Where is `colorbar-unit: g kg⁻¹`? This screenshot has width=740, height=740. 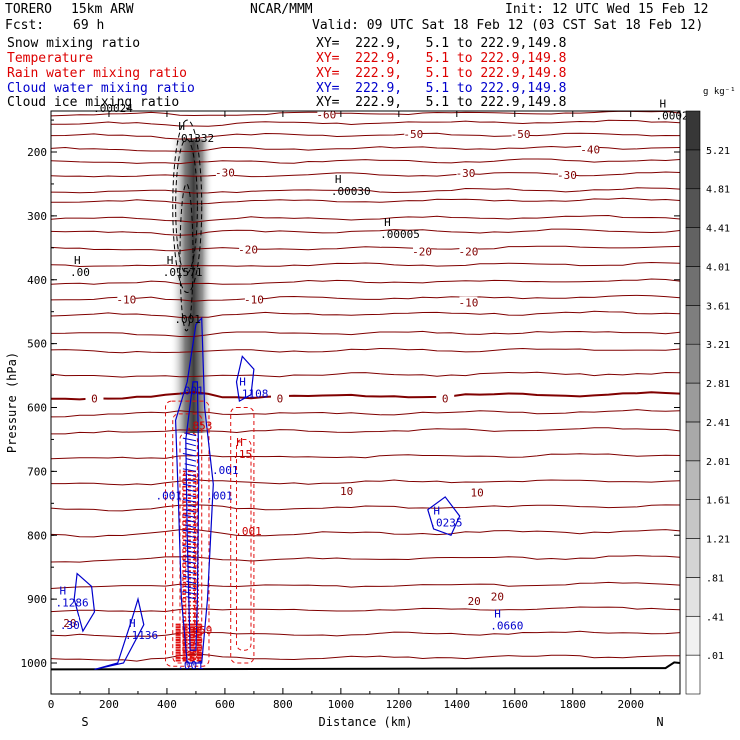
colorbar-unit: g kg⁻¹ is located at coordinates (719, 92).